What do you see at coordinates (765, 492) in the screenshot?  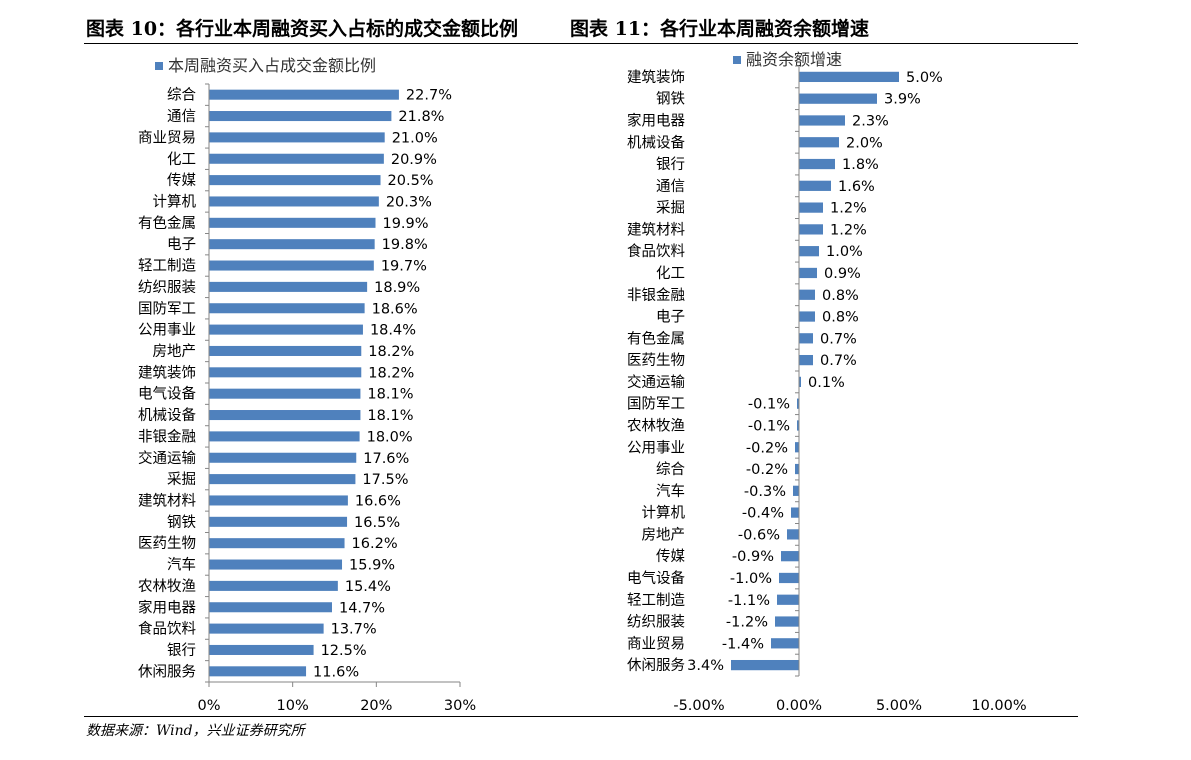 I see `right-data-label: -0.3%` at bounding box center [765, 492].